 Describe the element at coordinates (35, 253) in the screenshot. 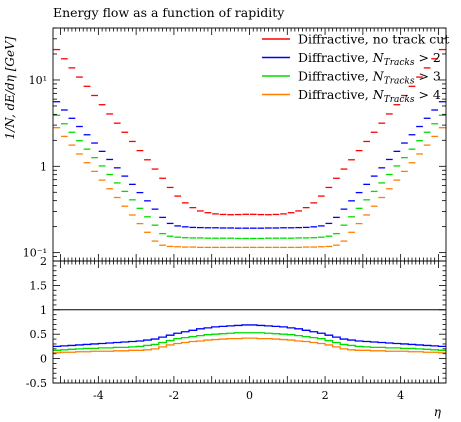

I see `y-tick-label: 10⁻¹` at that location.